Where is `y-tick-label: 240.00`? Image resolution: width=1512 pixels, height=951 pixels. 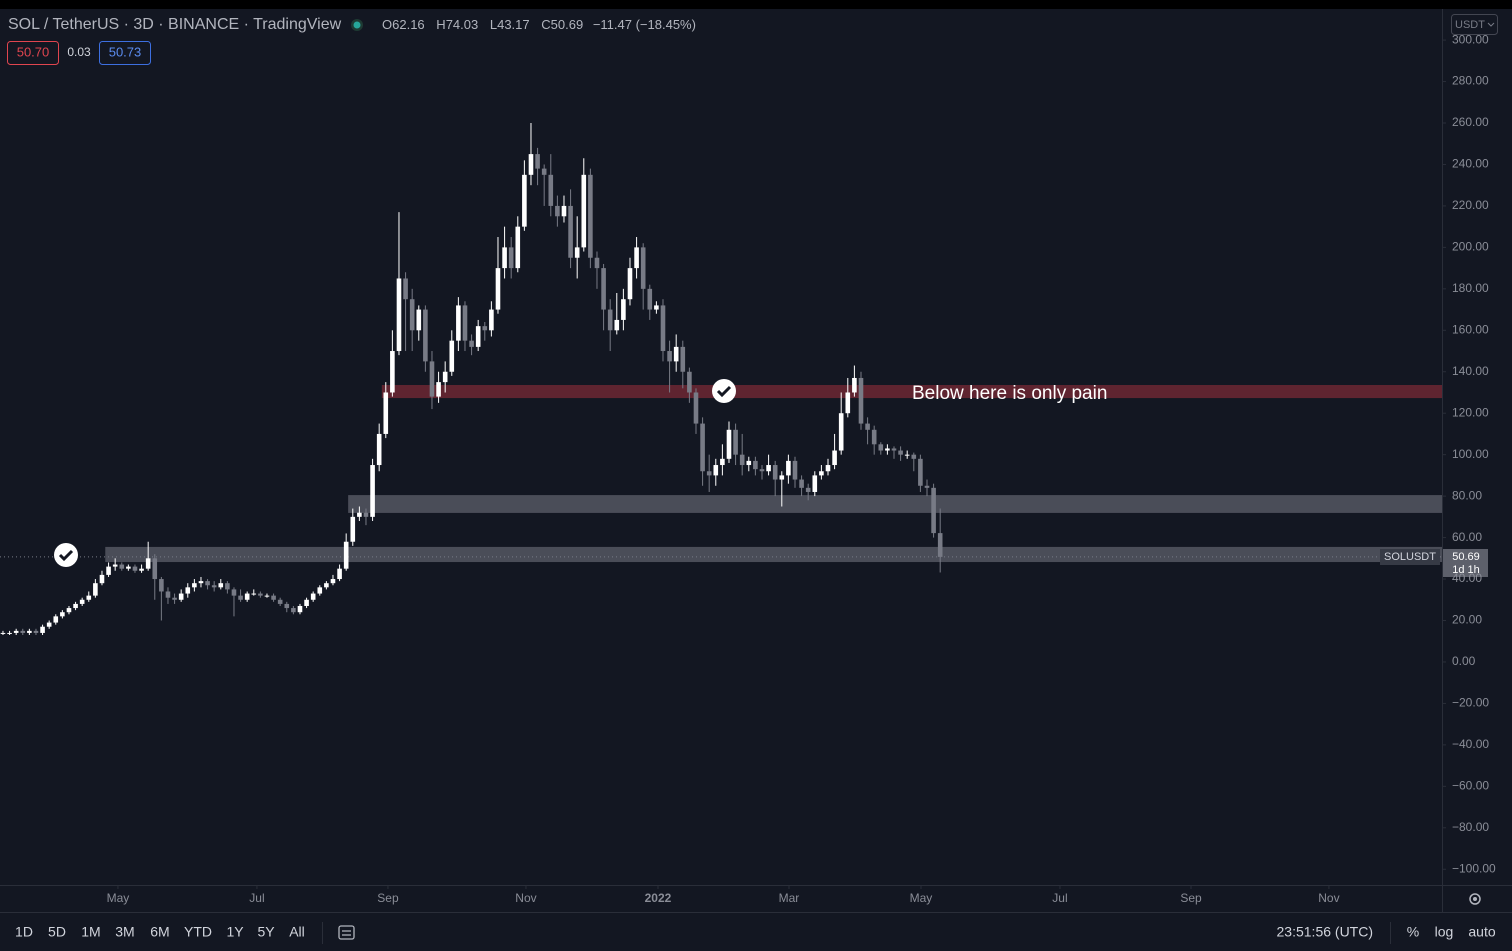 y-tick-label: 240.00 is located at coordinates (1470, 164).